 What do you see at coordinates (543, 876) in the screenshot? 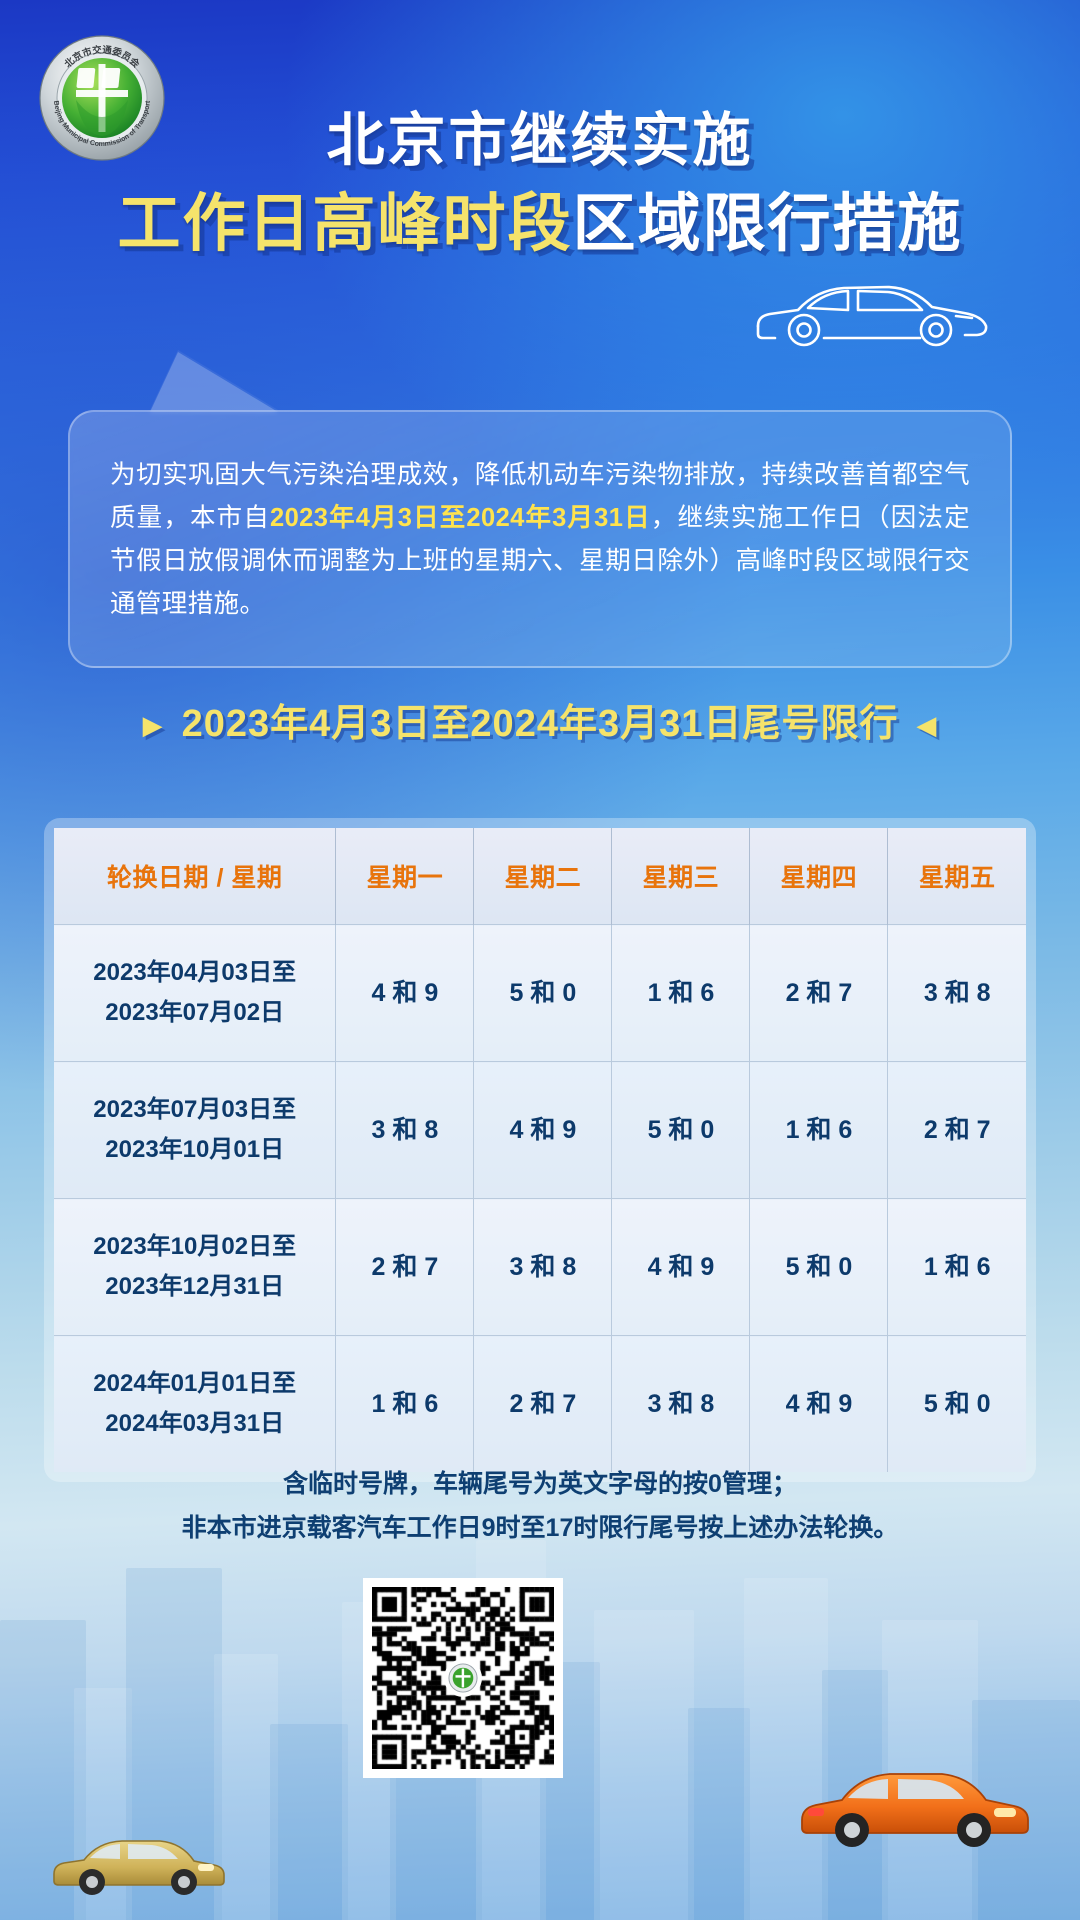
I see `table-header-cell: 星期二` at bounding box center [543, 876].